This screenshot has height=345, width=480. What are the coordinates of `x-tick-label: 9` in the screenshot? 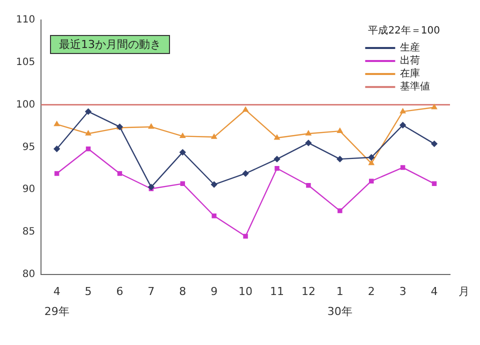 It's located at (214, 291).